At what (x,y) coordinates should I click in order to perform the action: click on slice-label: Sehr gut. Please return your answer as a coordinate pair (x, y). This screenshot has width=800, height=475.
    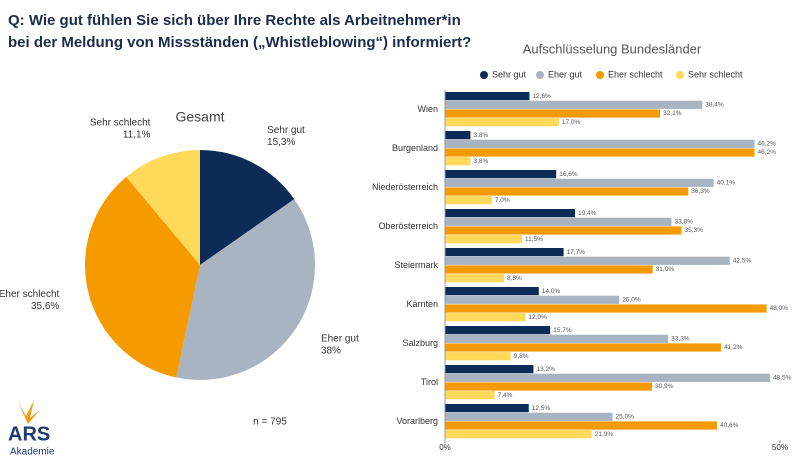
    Looking at the image, I should click on (286, 130).